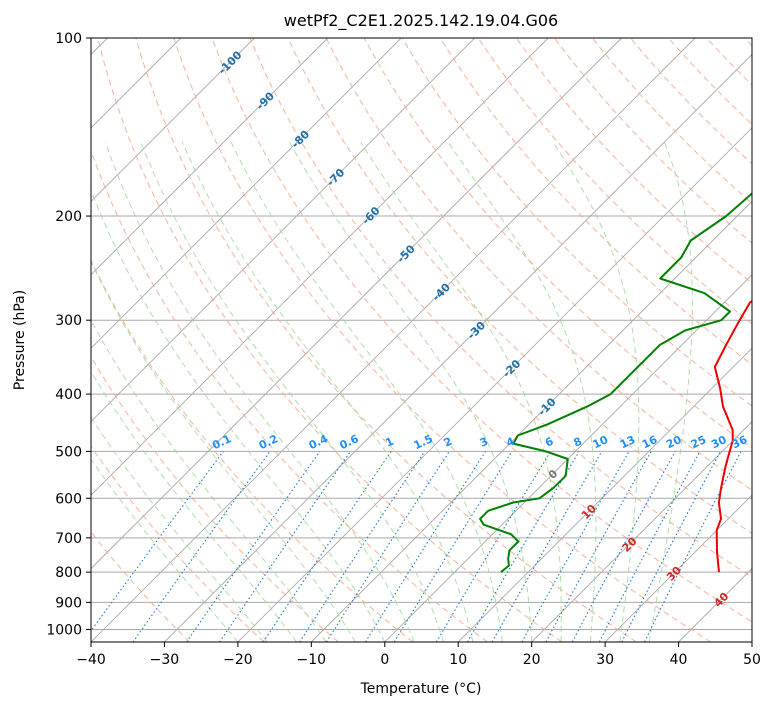 This screenshot has width=775, height=708. I want to click on x-axis-title: Temperature (°C), so click(421, 689).